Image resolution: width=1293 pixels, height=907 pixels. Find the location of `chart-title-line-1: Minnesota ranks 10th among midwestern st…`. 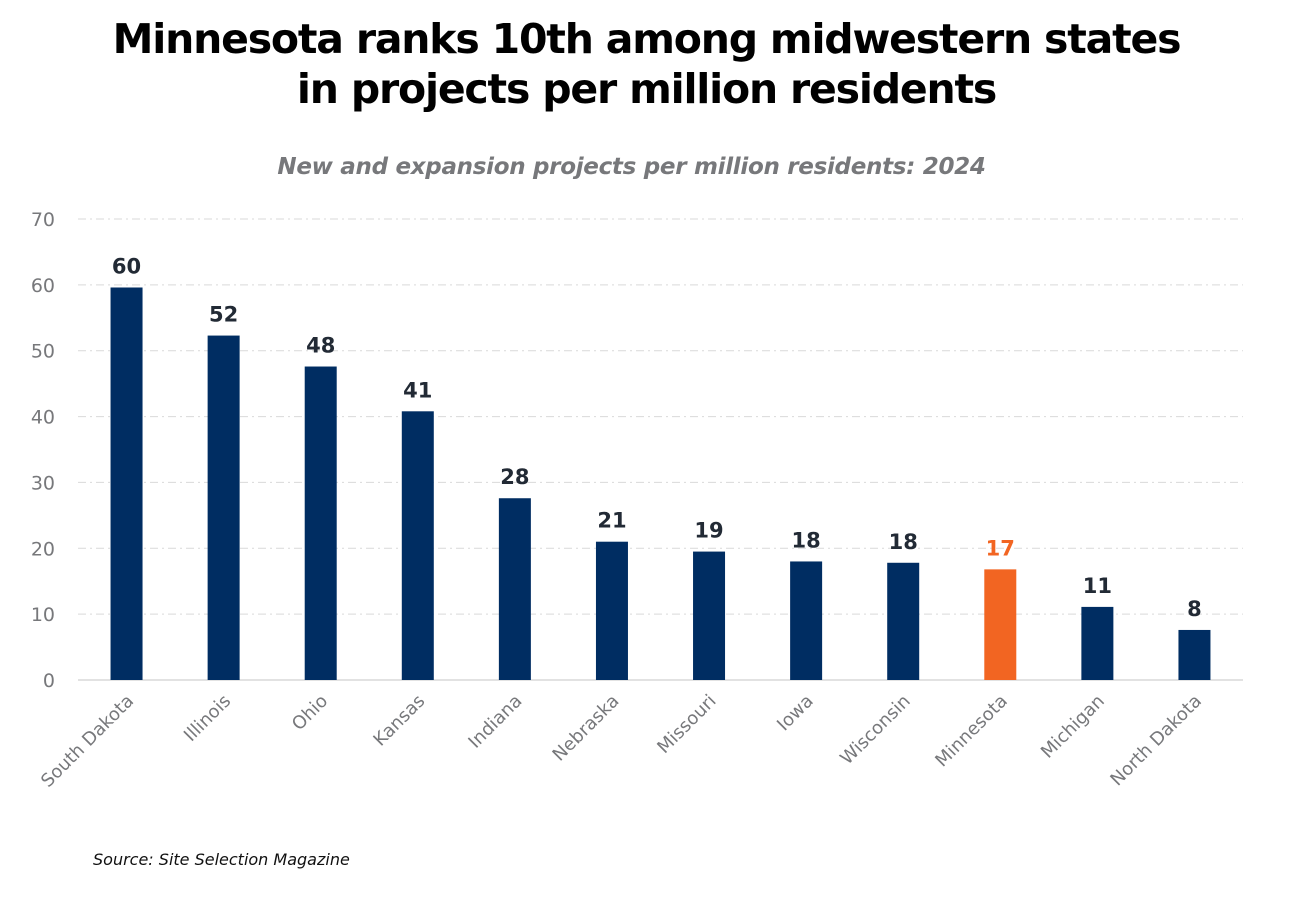

chart-title-line-1: Minnesota ranks 10th among midwestern st… is located at coordinates (647, 39).